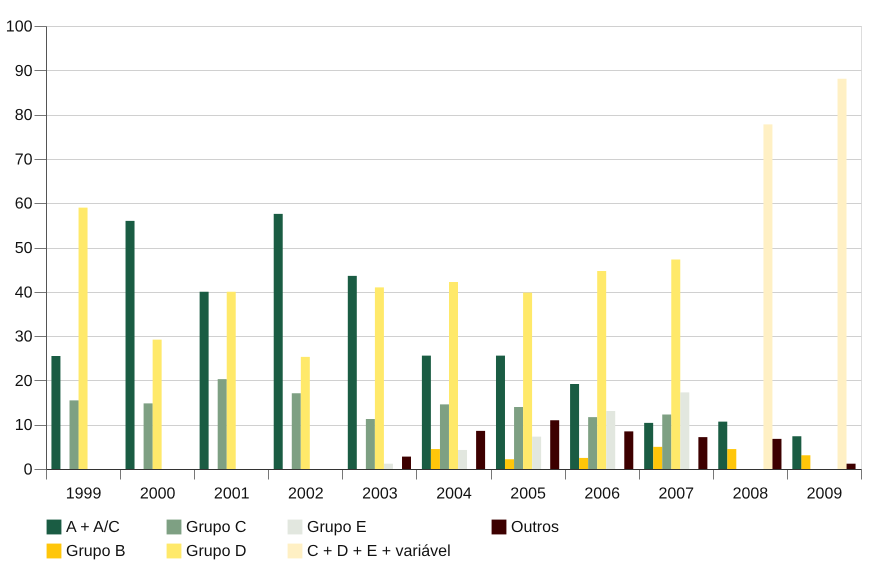  I want to click on x-tick-label: 2008, so click(750, 494).